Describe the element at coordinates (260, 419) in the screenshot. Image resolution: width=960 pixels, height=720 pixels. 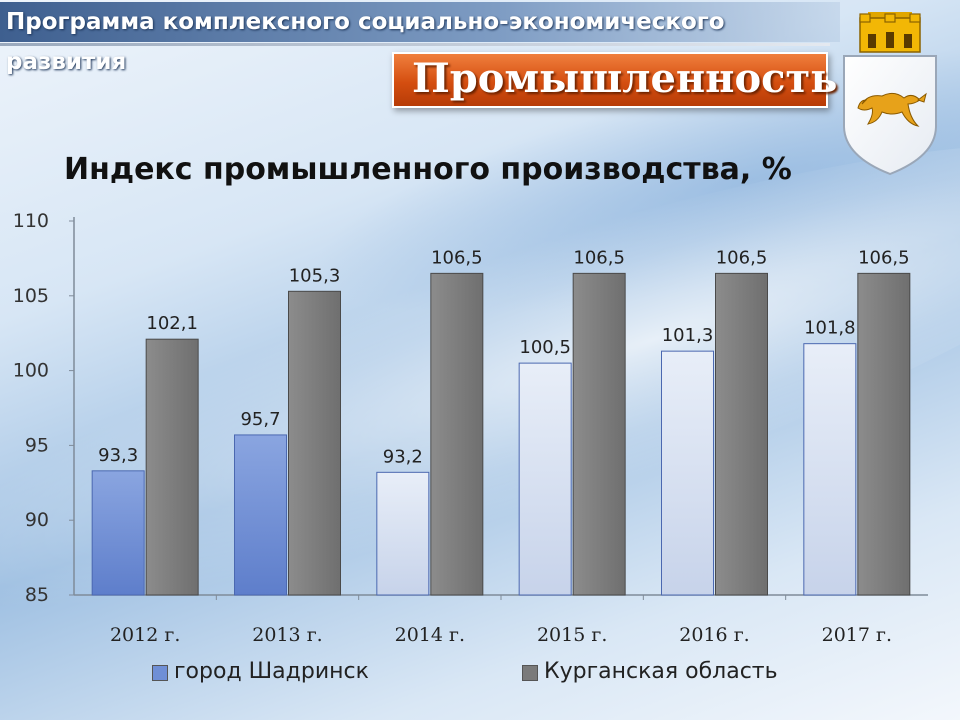
I see `data-label-shadrinsk-2: 95,7` at that location.